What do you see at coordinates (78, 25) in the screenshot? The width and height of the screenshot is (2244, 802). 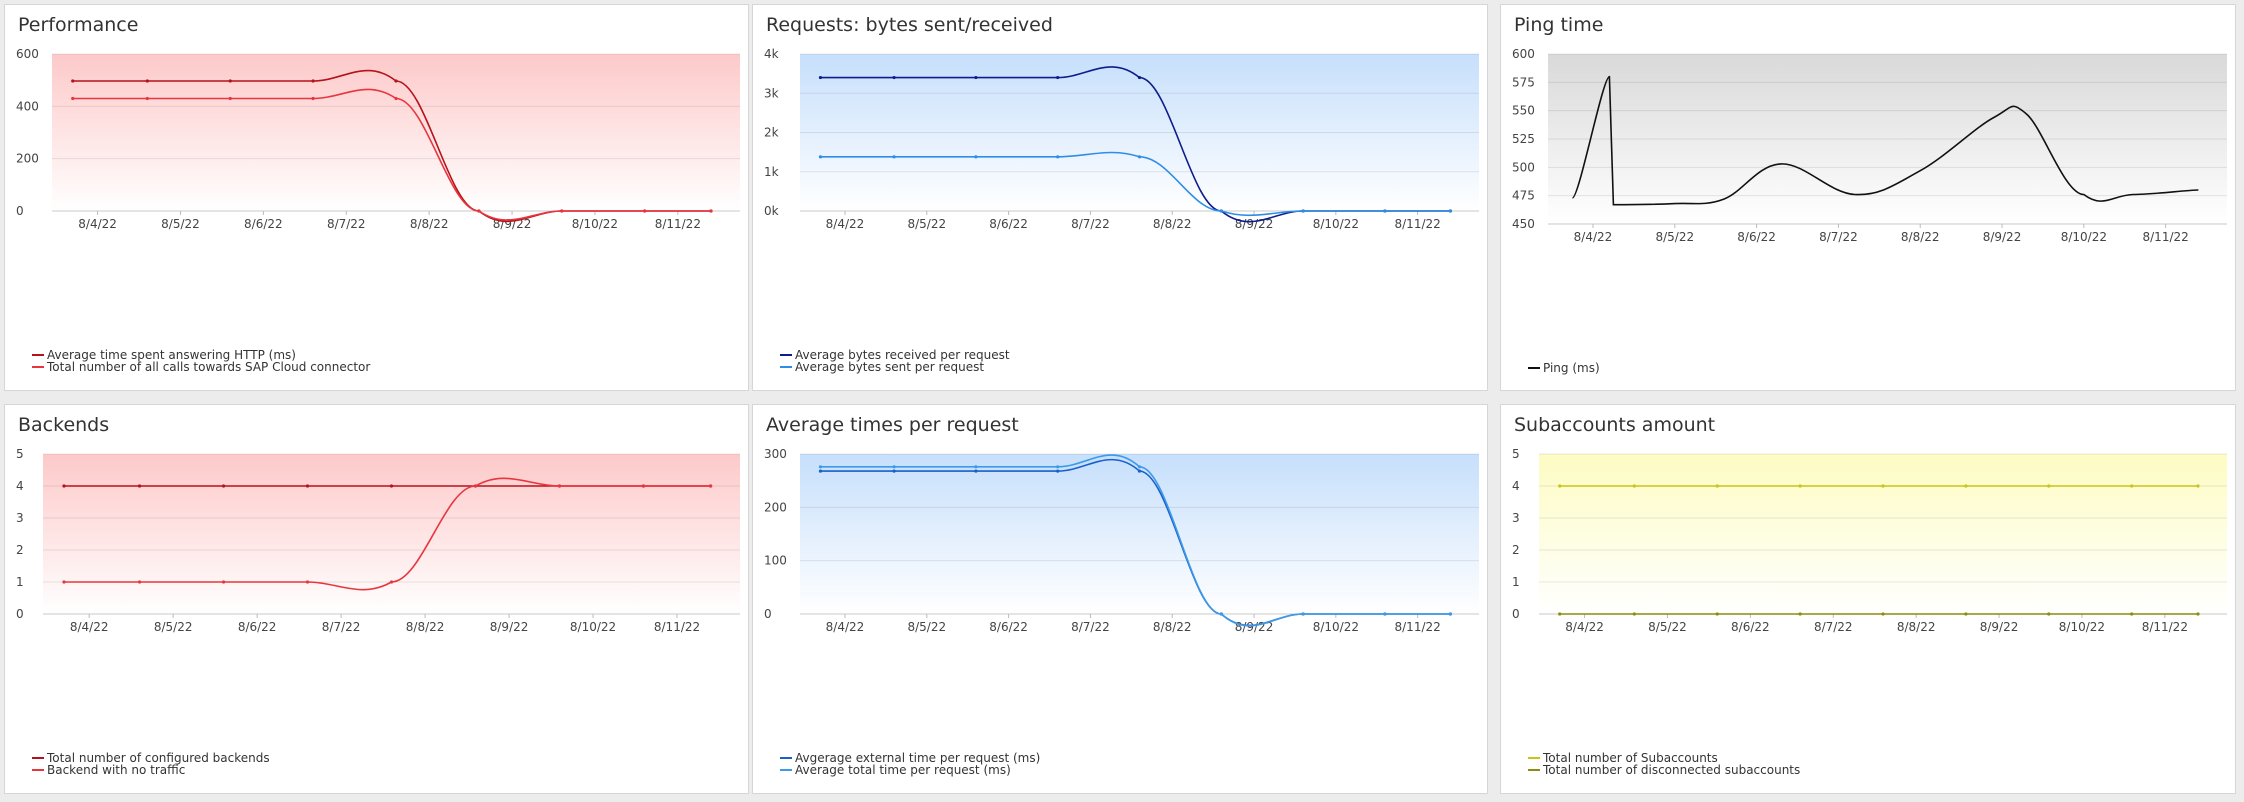 I see `panel-title: Performance` at bounding box center [78, 25].